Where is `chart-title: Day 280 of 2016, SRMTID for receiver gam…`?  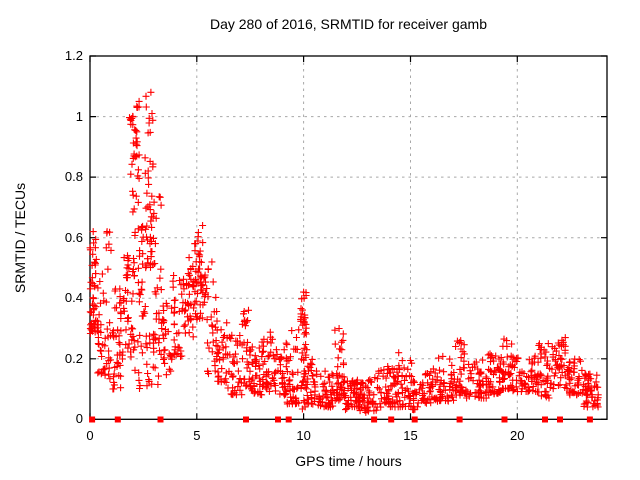
chart-title: Day 280 of 2016, SRMTID for receiver gam… is located at coordinates (348, 24).